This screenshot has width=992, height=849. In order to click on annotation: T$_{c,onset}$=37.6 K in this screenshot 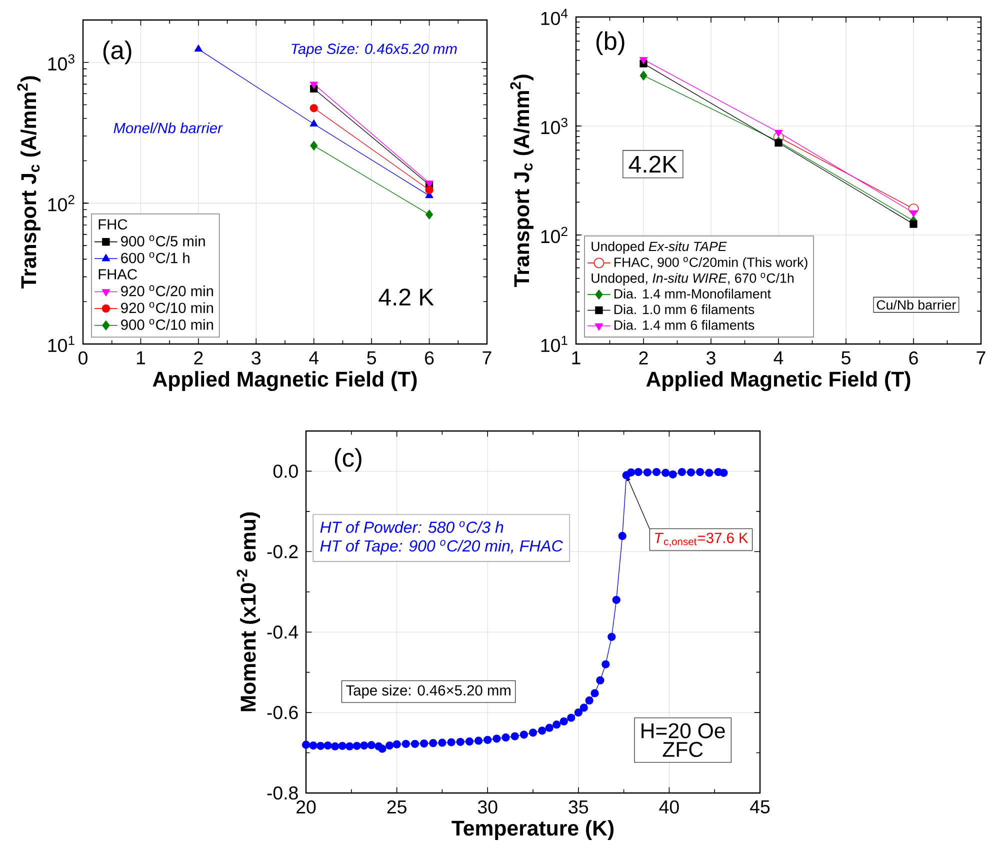, I will do `click(701, 539)`.